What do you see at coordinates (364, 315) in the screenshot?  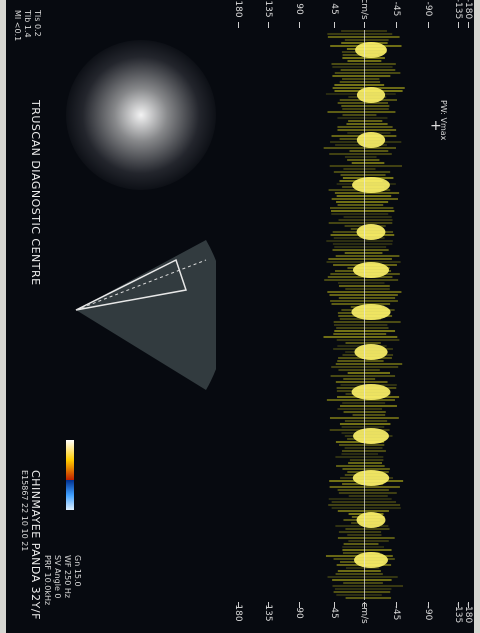 I see `doppler-baseline` at bounding box center [364, 315].